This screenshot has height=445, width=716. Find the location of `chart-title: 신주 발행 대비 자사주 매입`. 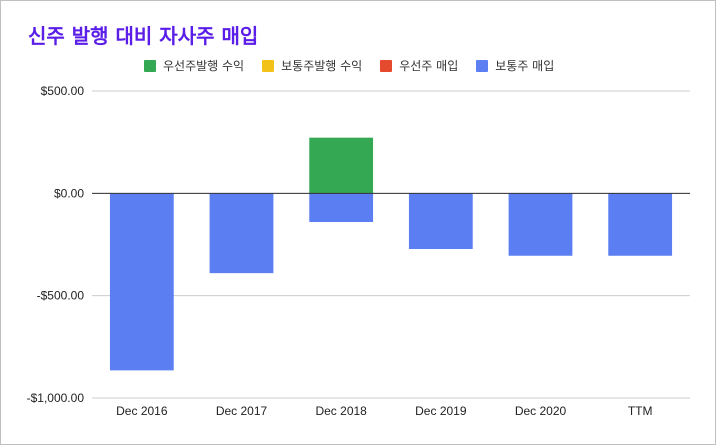

chart-title: 신주 발행 대비 자사주 매입 is located at coordinates (143, 36).